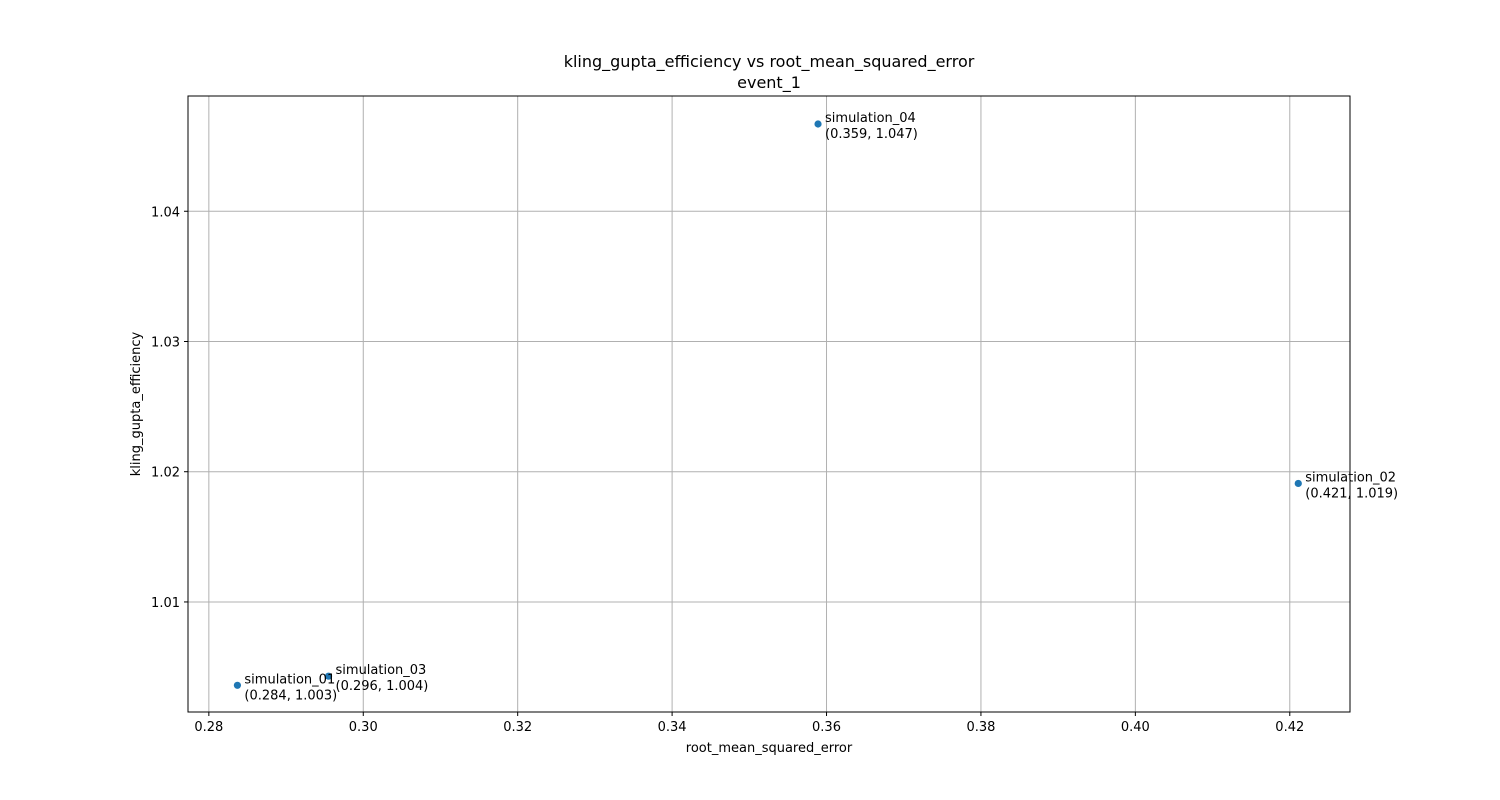 Image resolution: width=1500 pixels, height=800 pixels. Describe the element at coordinates (769, 748) in the screenshot. I see `x-axis-label: root_mean_squared_error` at that location.